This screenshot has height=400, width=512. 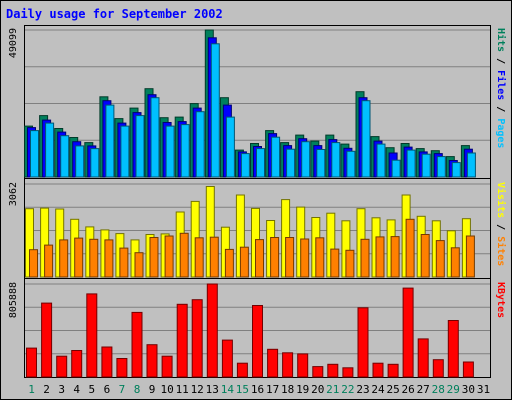 I want to click on x-tick-label: 17, so click(x=272, y=389).